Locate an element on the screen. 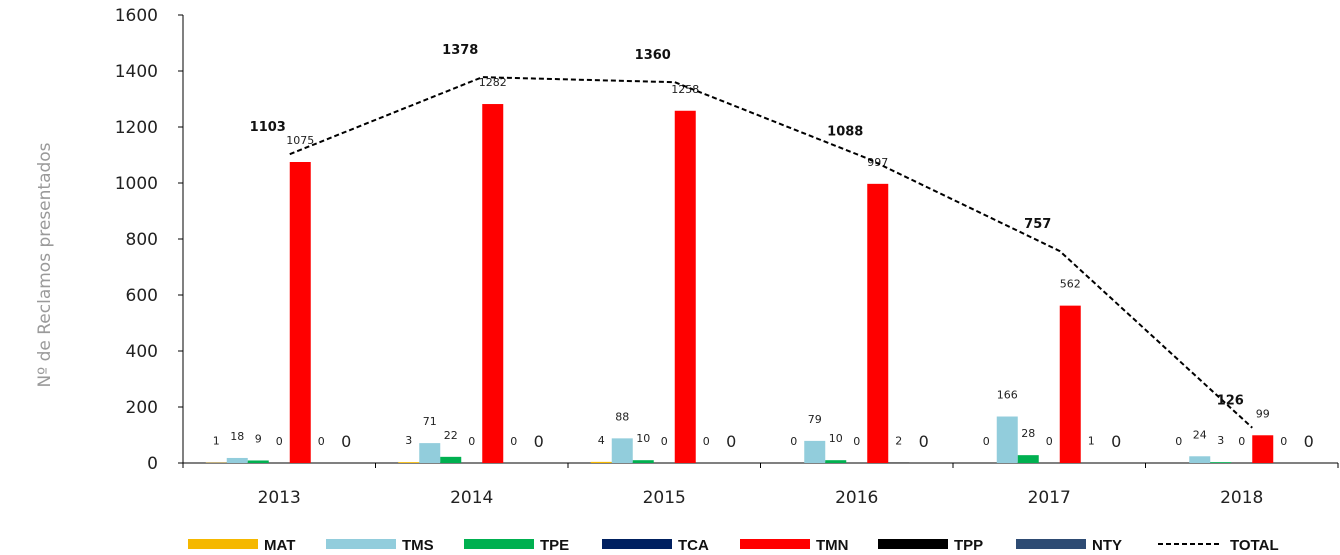 Image resolution: width=1340 pixels, height=555 pixels. y-tick-label: 600 is located at coordinates (142, 296).